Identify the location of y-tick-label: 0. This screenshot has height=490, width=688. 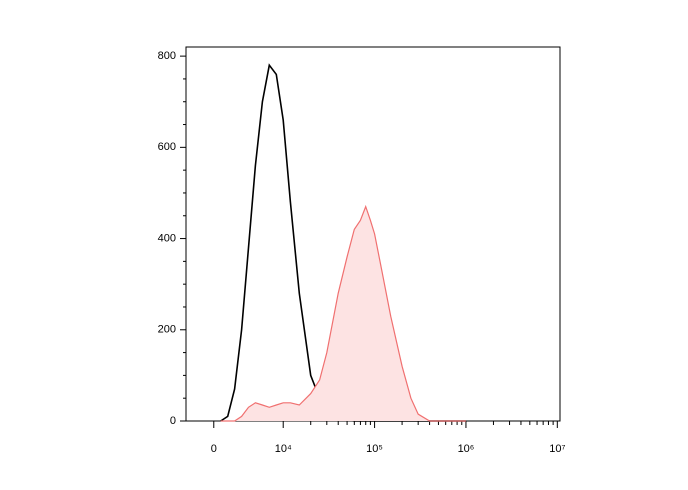
(173, 421).